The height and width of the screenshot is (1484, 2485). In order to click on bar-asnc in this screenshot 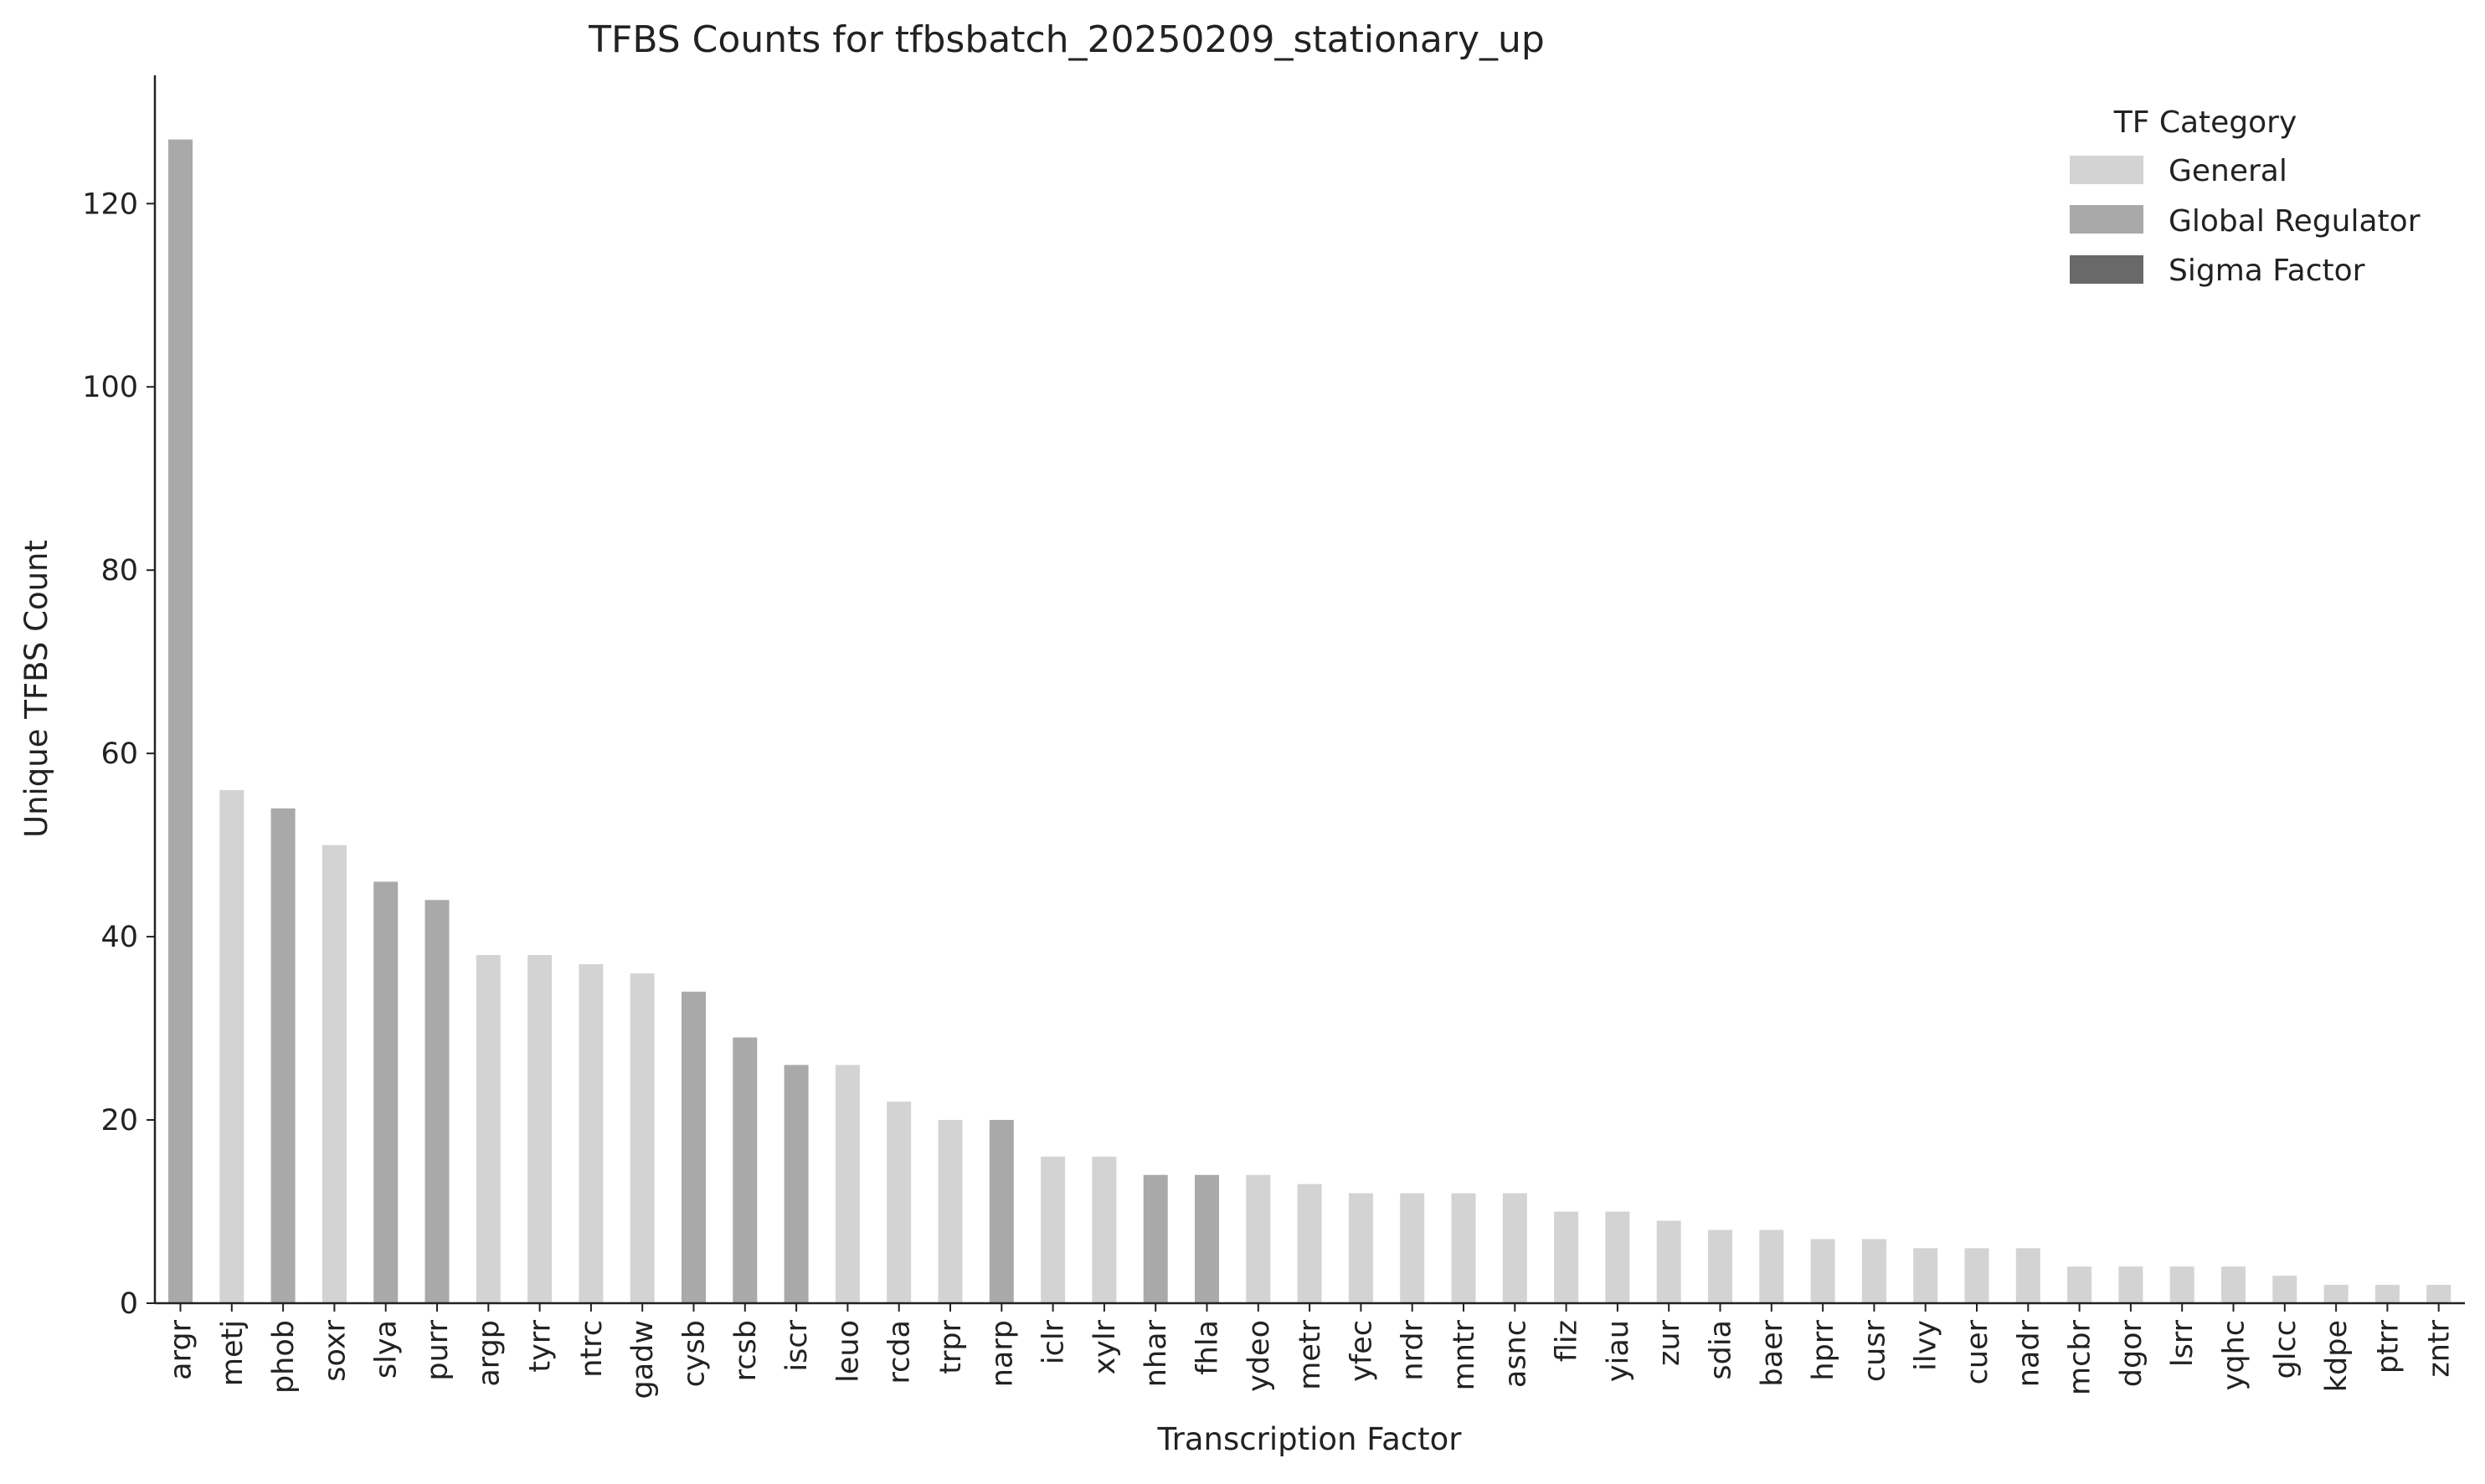, I will do `click(1514, 1248)`.